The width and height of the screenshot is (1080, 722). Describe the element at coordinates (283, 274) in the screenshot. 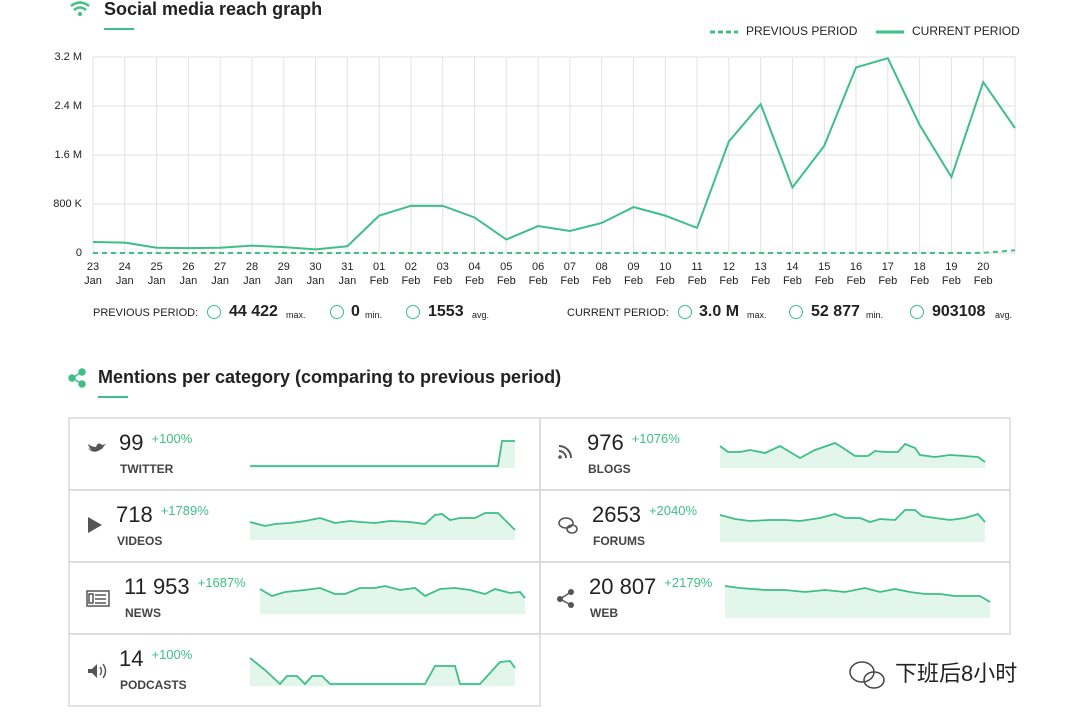

I see `x-tick-label: 29 Jan` at that location.